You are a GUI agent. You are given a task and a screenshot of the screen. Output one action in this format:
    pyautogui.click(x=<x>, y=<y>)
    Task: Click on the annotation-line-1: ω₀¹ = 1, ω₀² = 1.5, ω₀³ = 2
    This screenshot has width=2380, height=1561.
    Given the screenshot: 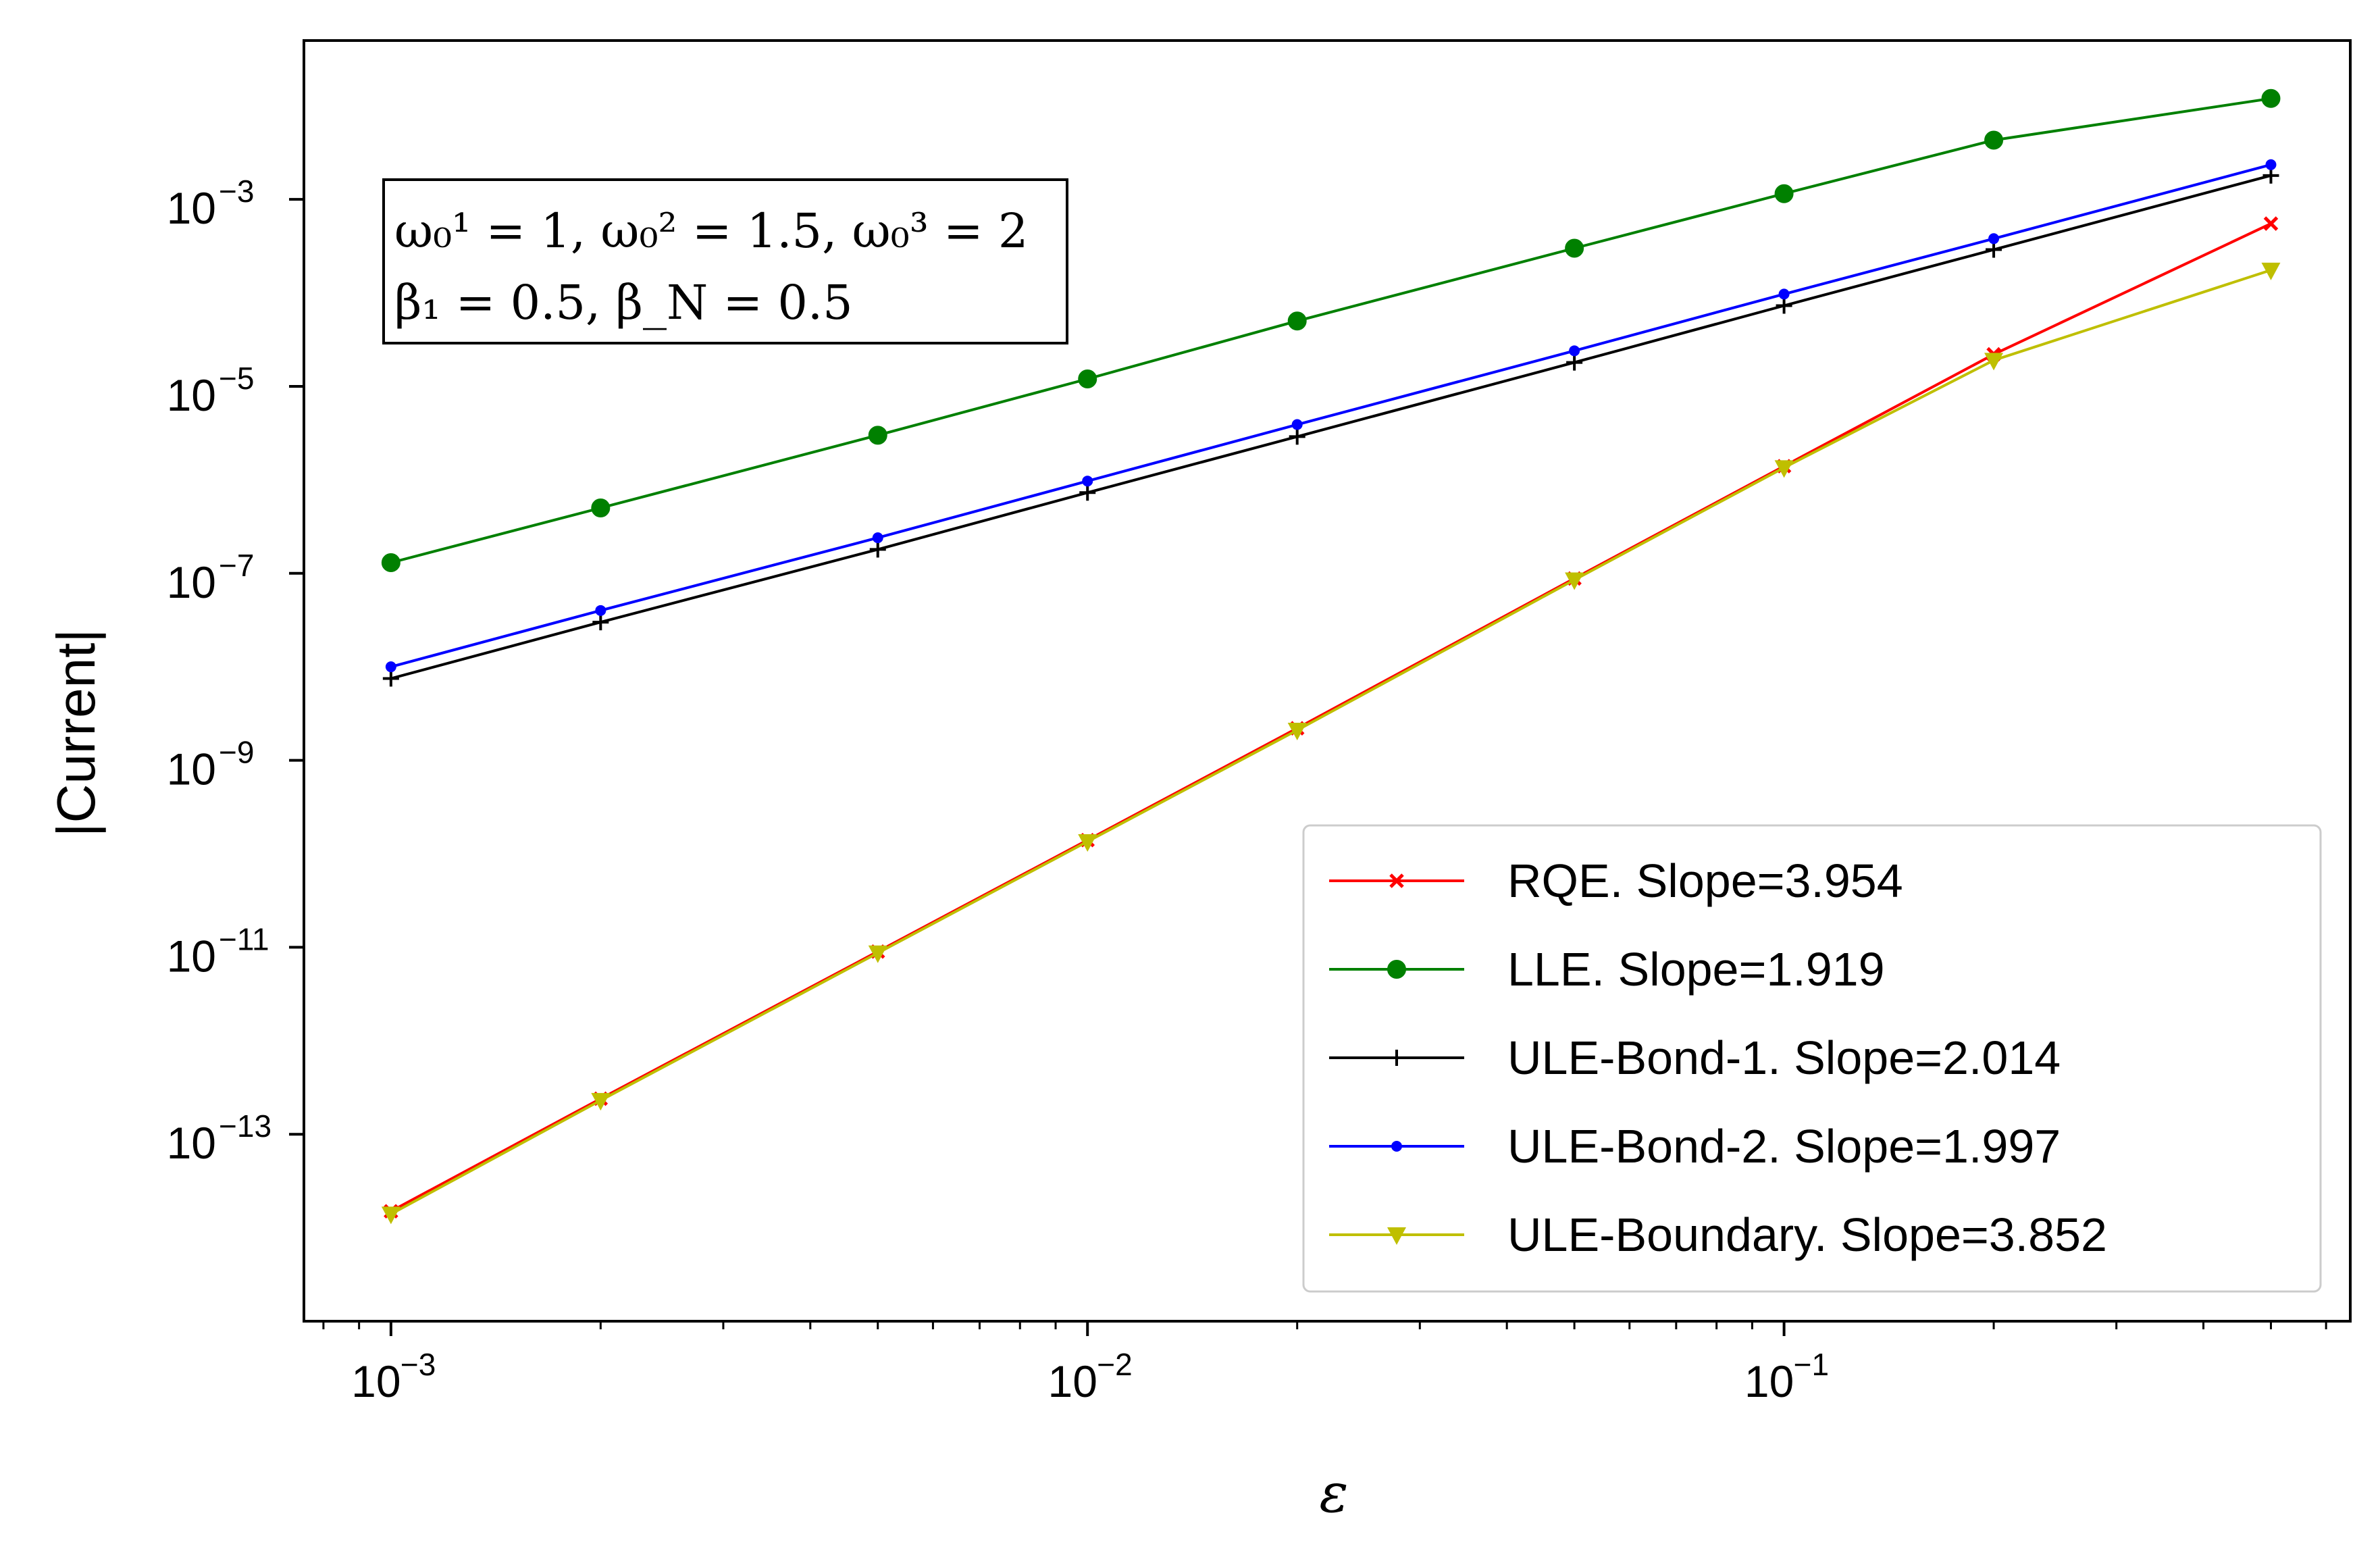 What is the action you would take?
    pyautogui.click(x=711, y=231)
    